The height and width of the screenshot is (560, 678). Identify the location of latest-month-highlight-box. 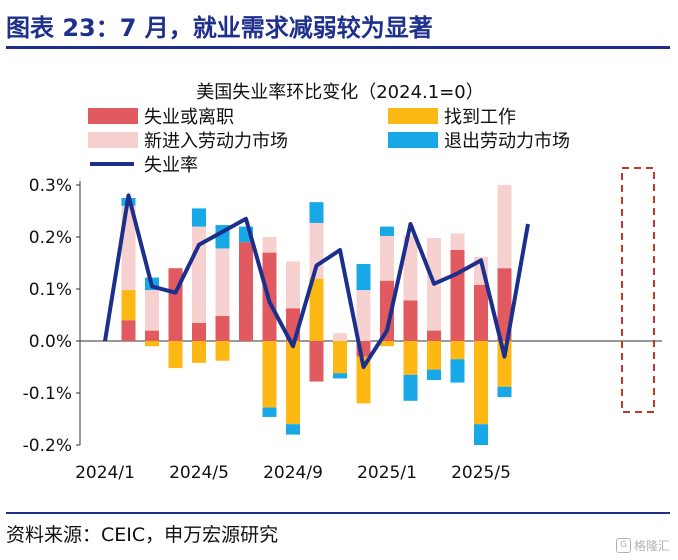
(638, 290).